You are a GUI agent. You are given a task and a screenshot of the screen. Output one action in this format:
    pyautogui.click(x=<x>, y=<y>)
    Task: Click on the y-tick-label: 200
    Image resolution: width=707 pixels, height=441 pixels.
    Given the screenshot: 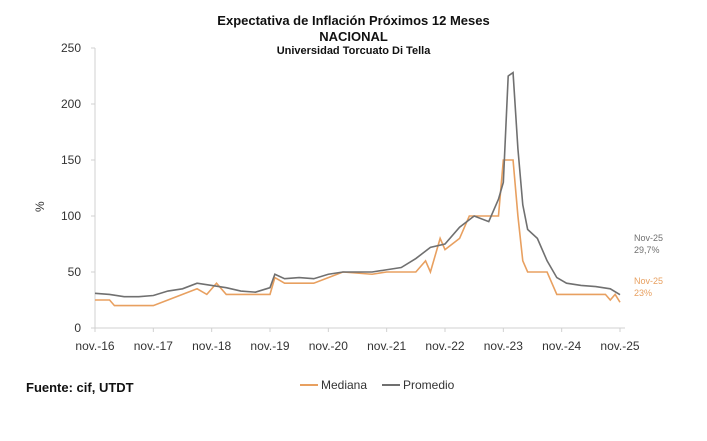 What is the action you would take?
    pyautogui.click(x=71, y=104)
    